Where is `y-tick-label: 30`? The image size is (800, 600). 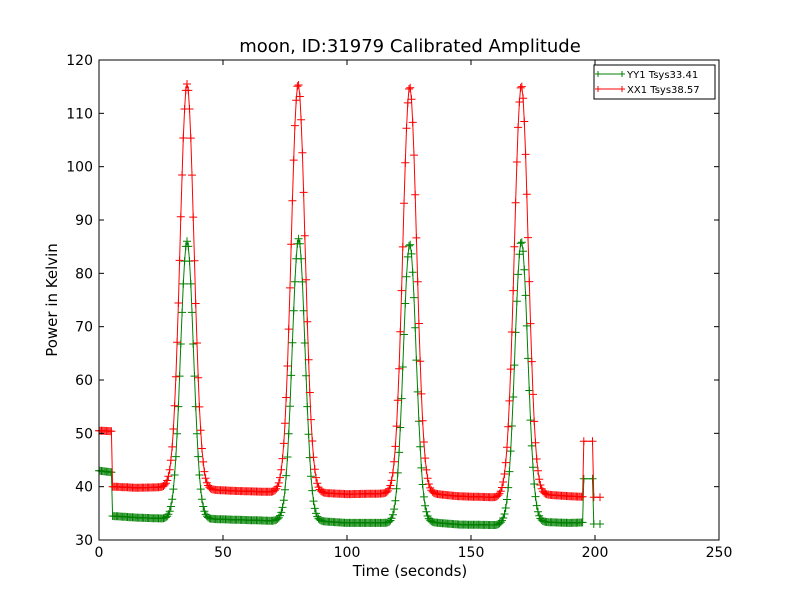 y-tick-label: 30 is located at coordinates (84, 541).